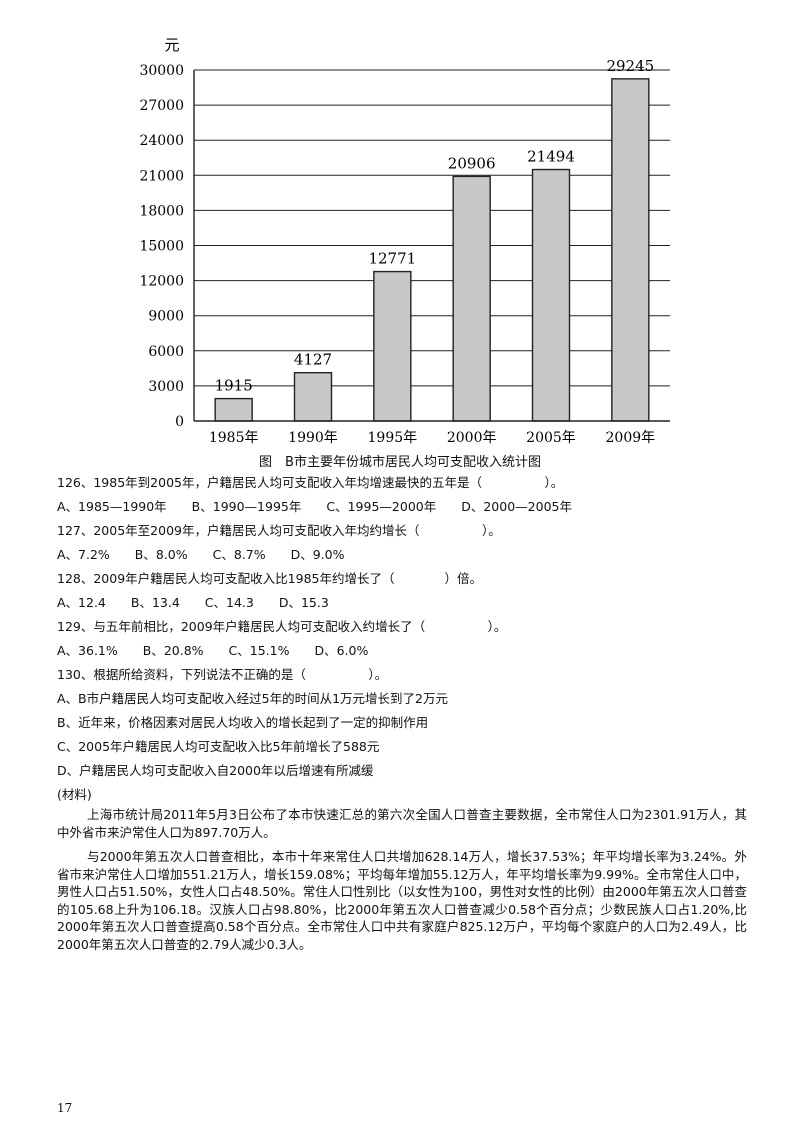 The width and height of the screenshot is (800, 1132). Describe the element at coordinates (74, 794) in the screenshot. I see `material-label: (材料)` at that location.